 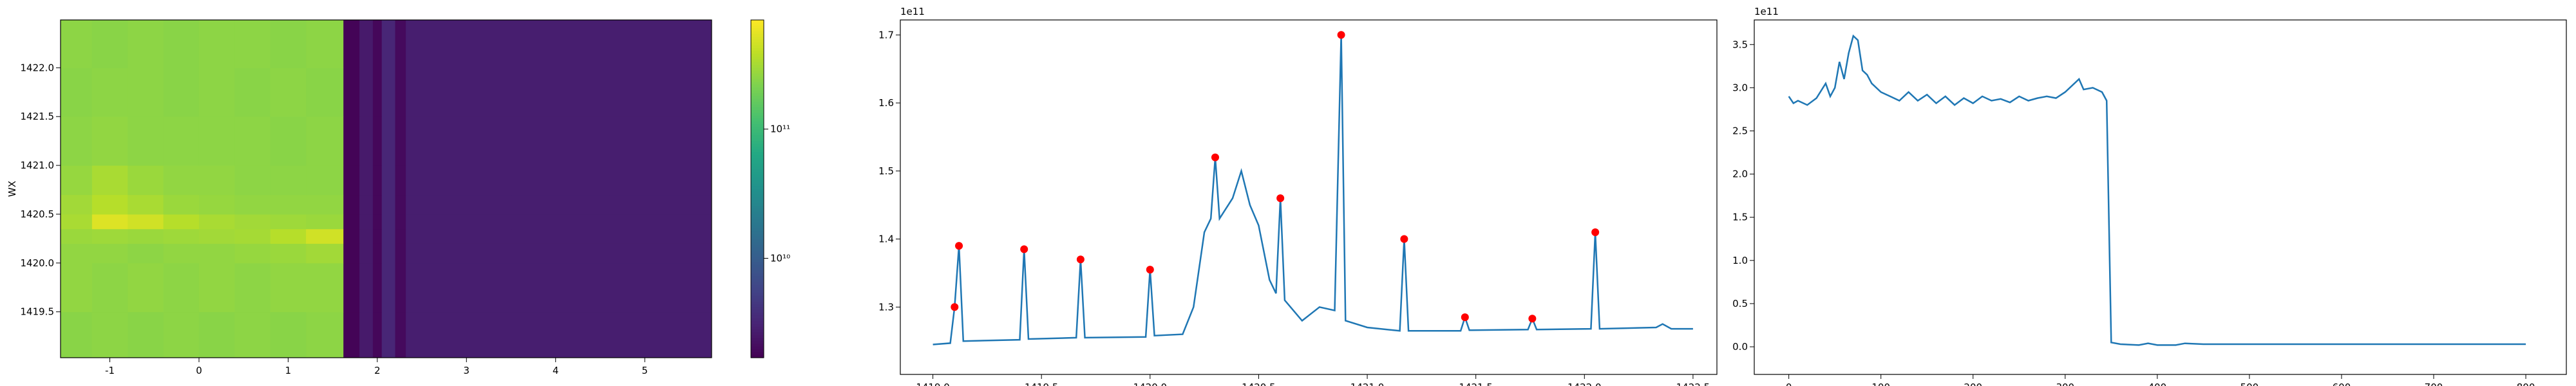 What do you see at coordinates (1880, 383) in the screenshot?
I see `x-tick-label: 100` at bounding box center [1880, 383].